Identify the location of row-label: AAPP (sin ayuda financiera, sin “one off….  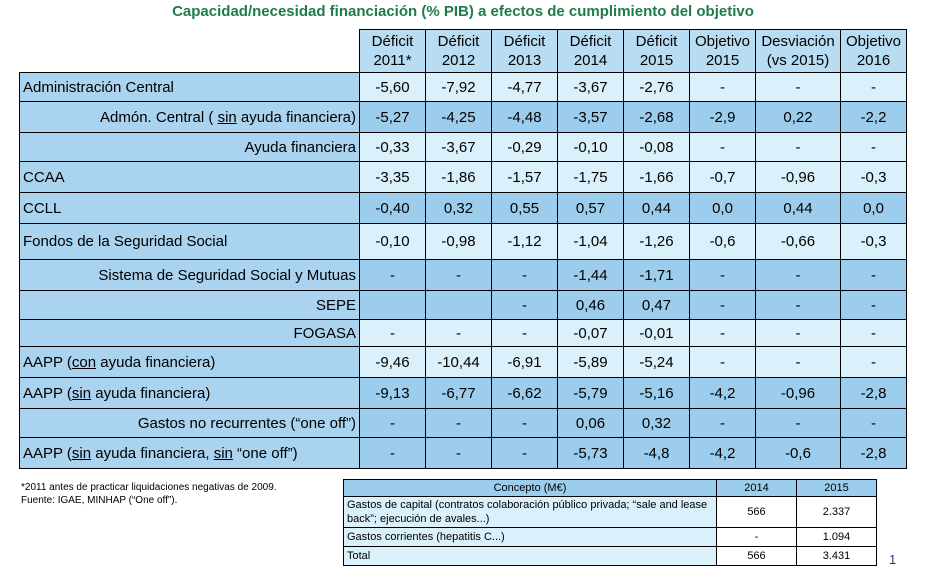
(189, 453).